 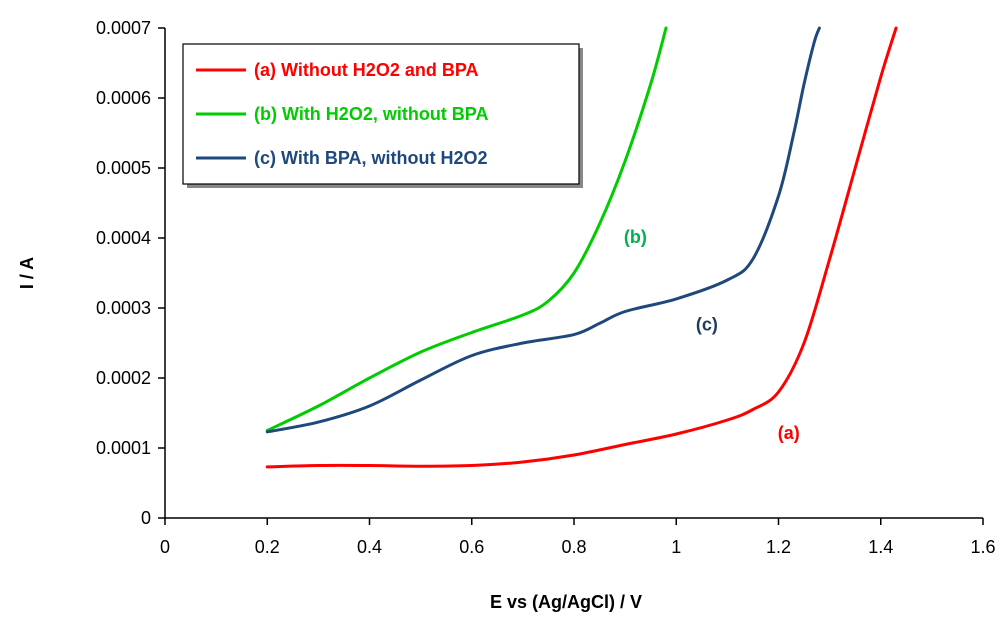 I want to click on x-tick-group: 0 0.2 0.4 0.6 0.8 1 1.2 1.4 1.6, so click(x=578, y=537).